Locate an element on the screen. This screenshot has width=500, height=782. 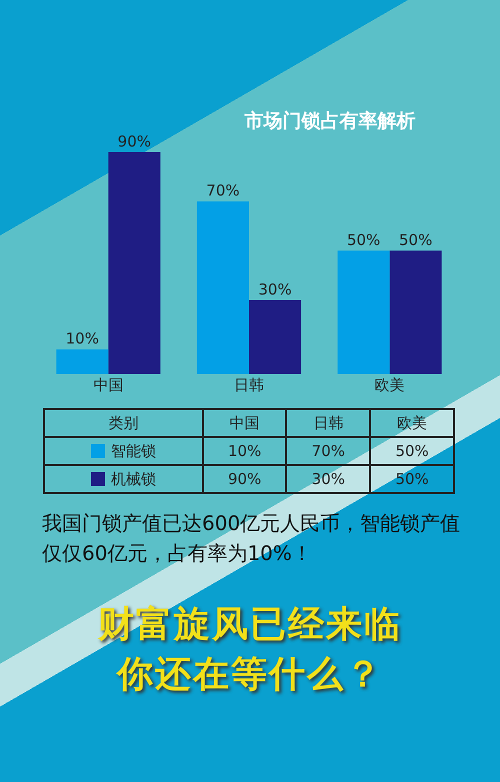
text: 90% is located at coordinates (245, 479).